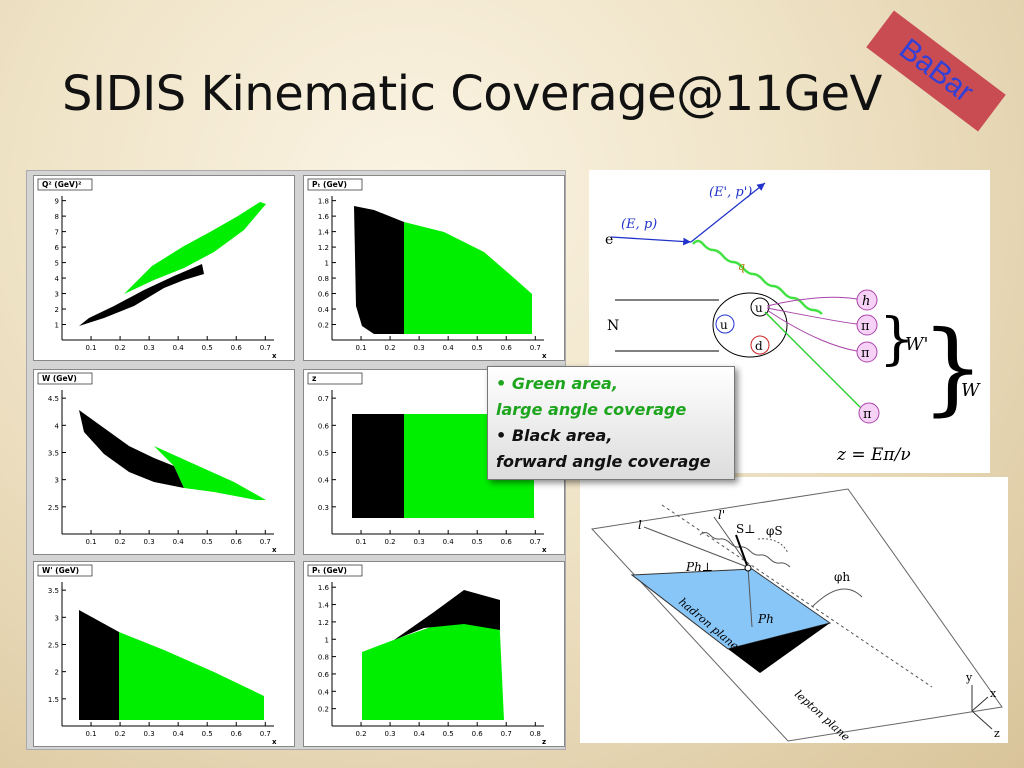 The width and height of the screenshot is (1024, 768). I want to click on w-brace: }, so click(953, 367).